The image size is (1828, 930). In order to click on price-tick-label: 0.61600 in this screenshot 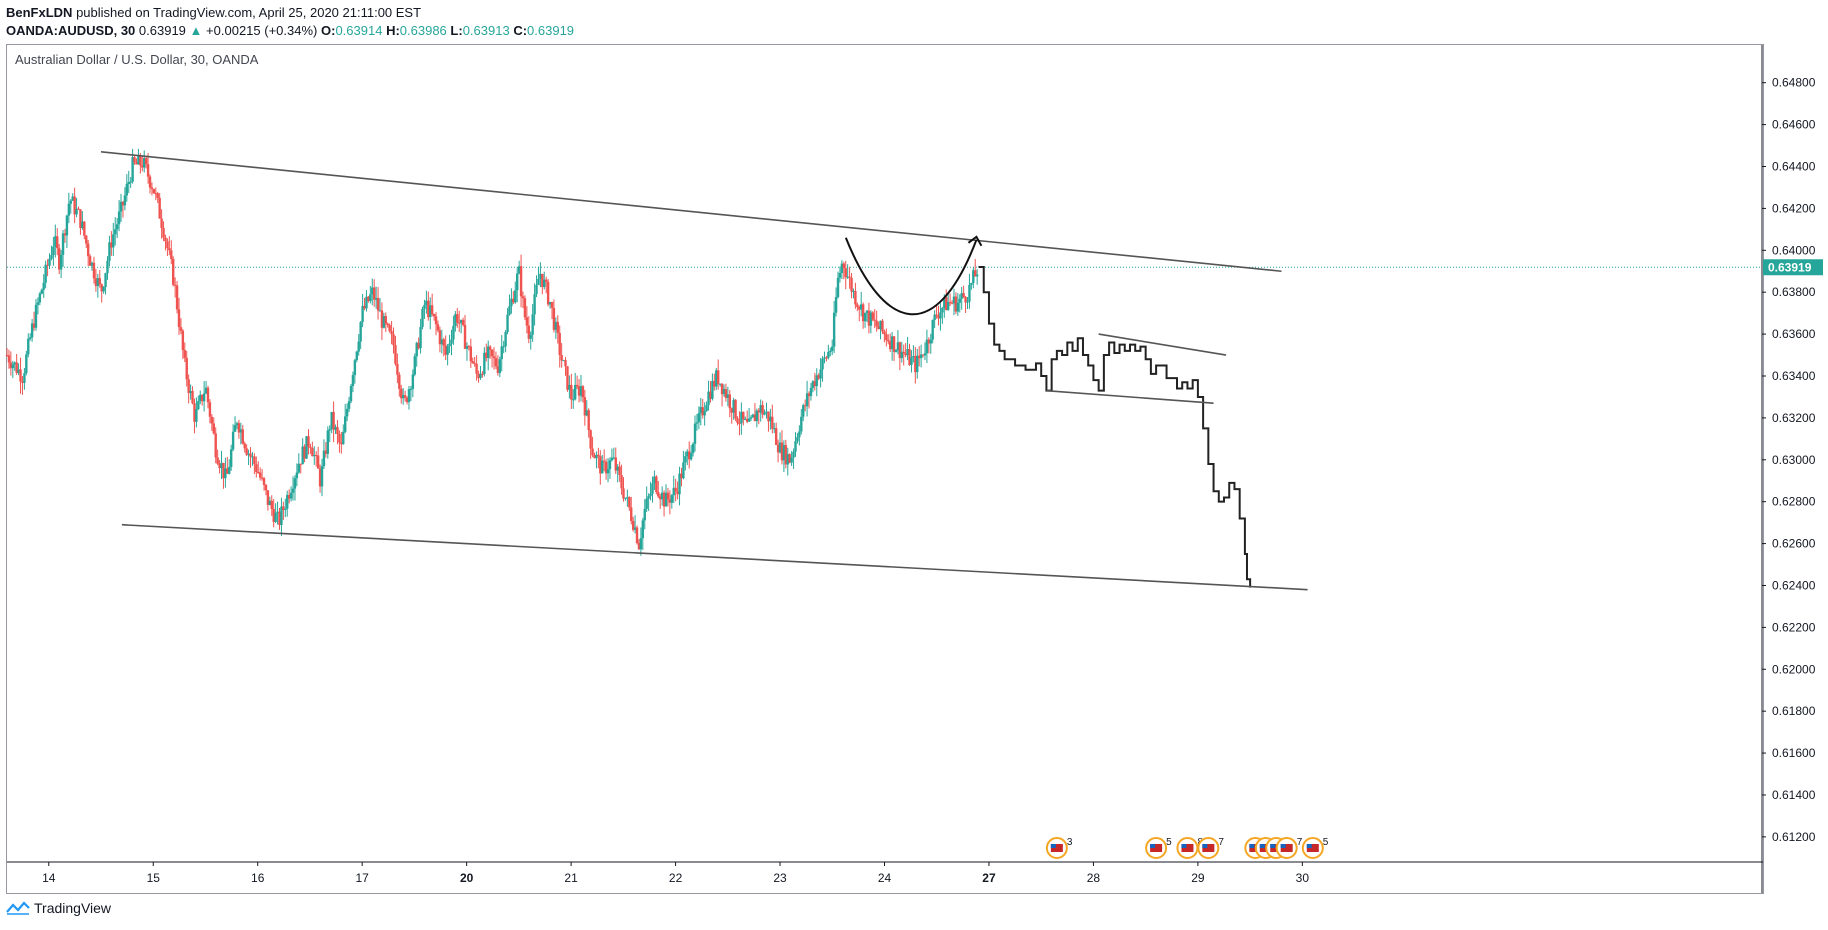, I will do `click(1794, 753)`.